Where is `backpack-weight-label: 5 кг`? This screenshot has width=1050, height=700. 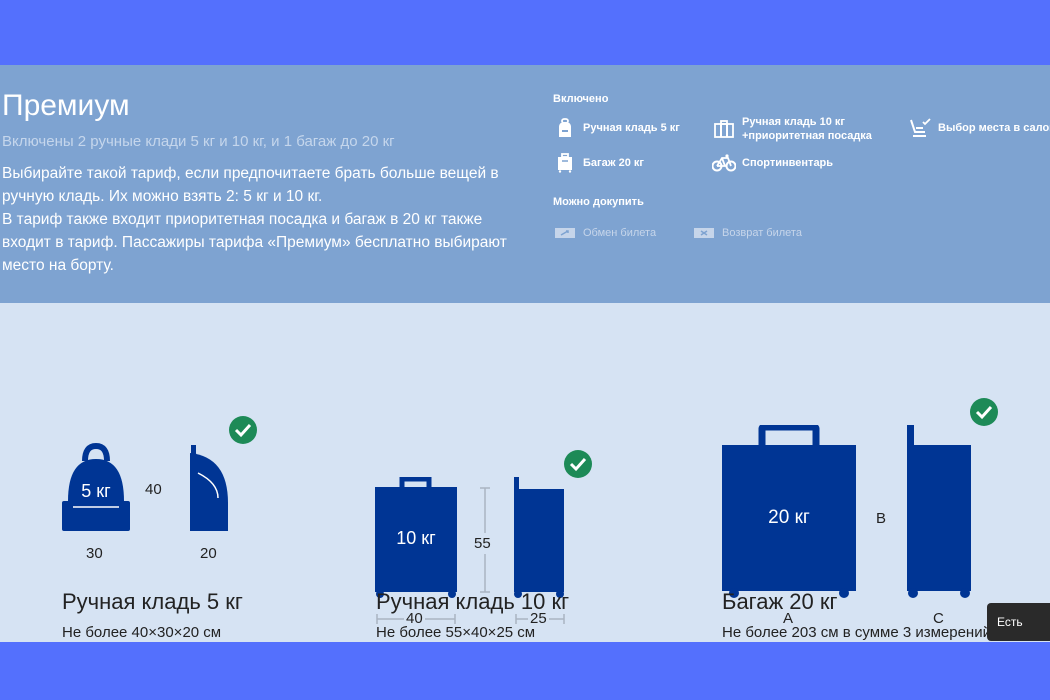
backpack-weight-label: 5 кг is located at coordinates (96, 491).